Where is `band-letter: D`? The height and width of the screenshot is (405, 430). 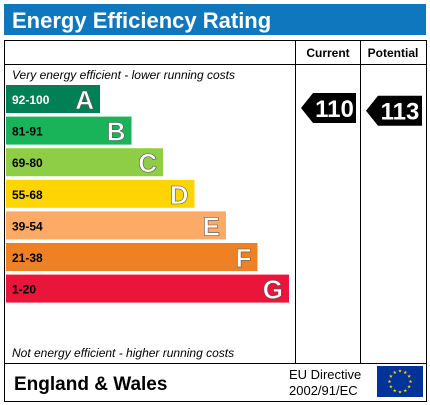
band-letter: D is located at coordinates (179, 195).